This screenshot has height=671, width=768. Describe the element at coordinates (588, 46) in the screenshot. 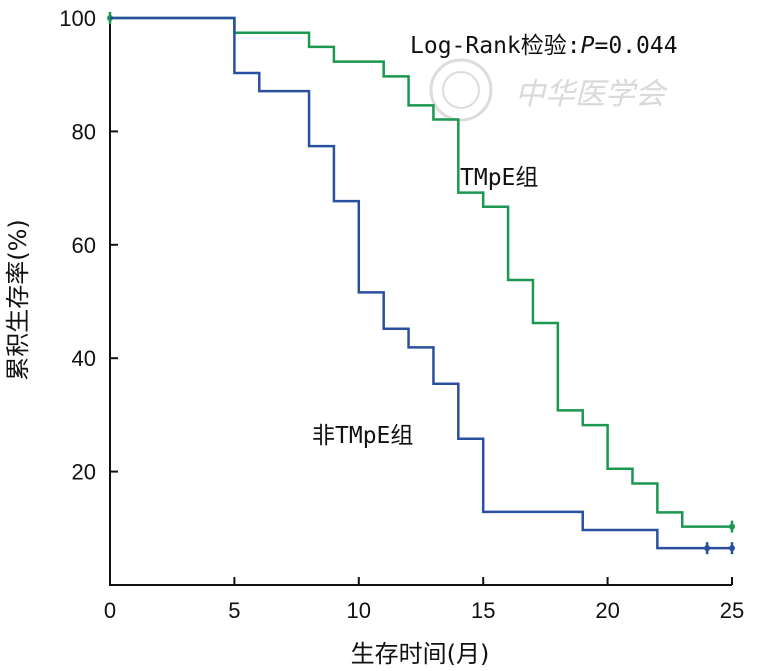

I see `p-label: P` at that location.